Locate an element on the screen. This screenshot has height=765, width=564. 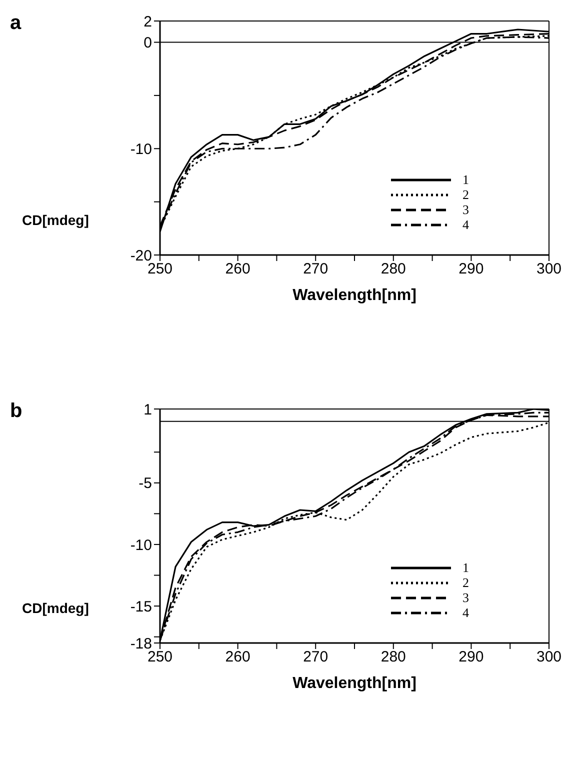
chart-title: a is located at coordinates (16, 23).